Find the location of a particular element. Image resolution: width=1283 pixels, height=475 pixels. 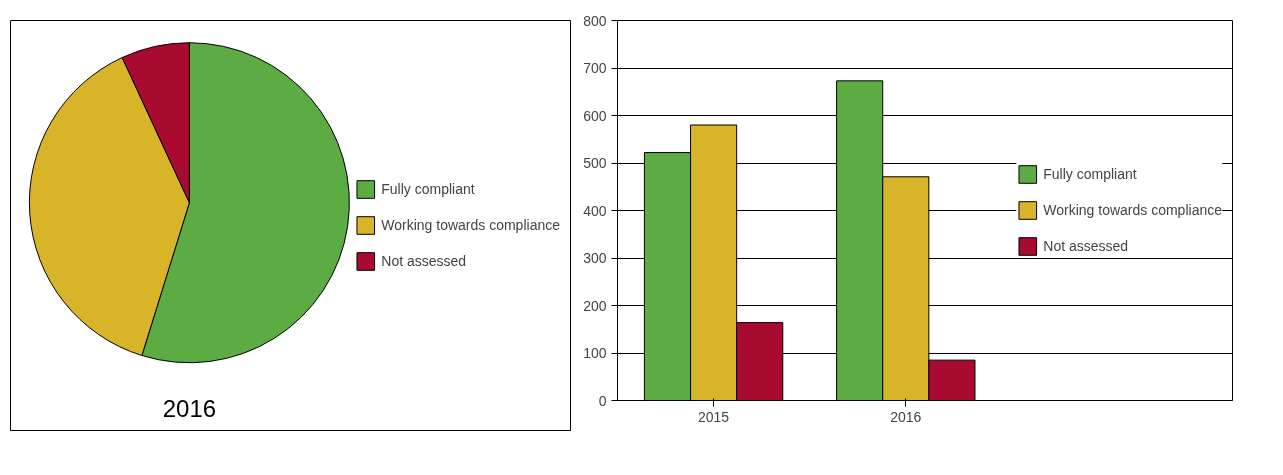

y-tick-label: 600 is located at coordinates (595, 115).